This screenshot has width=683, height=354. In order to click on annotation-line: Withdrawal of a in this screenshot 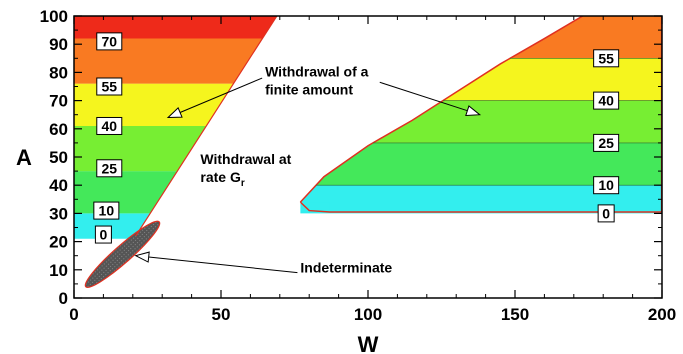, I will do `click(317, 72)`.